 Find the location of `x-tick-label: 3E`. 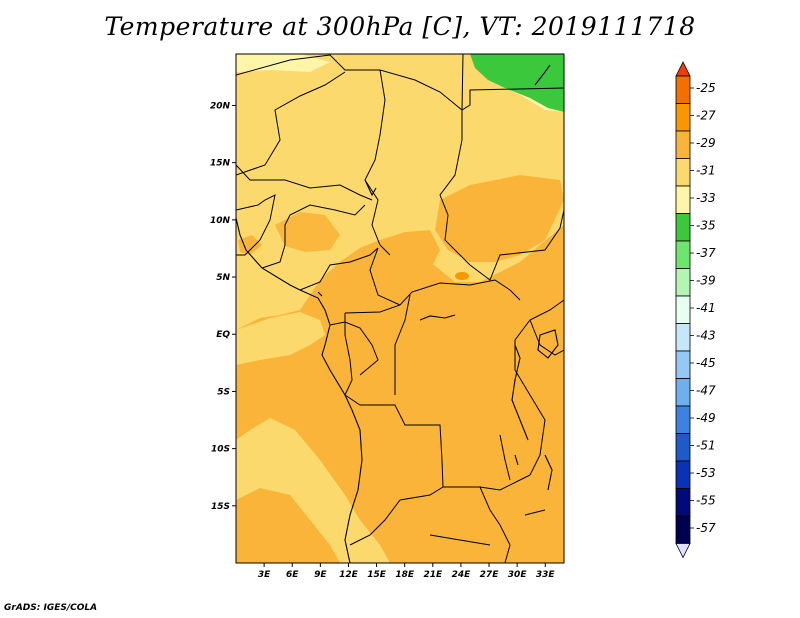

x-tick-label: 3E is located at coordinates (264, 575).